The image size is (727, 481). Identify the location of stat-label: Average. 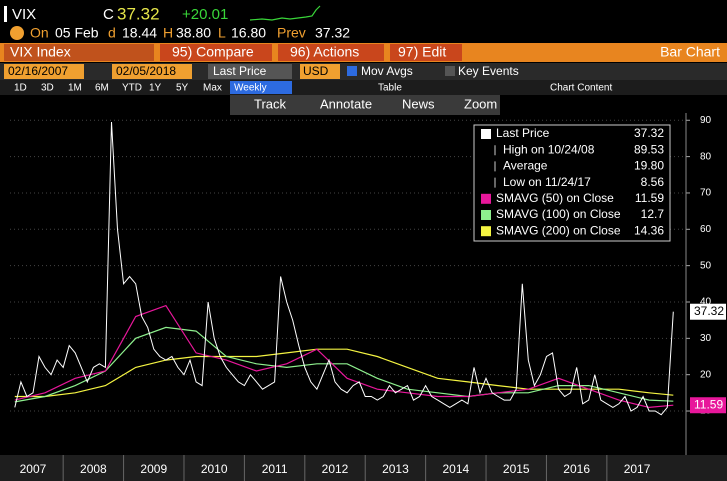
(525, 166).